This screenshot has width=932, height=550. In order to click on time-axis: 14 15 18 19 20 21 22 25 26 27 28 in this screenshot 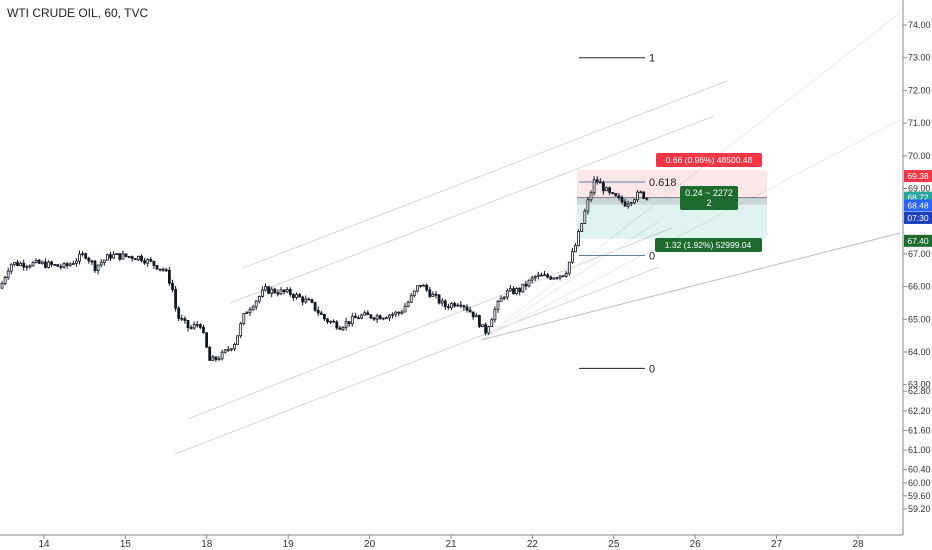, I will do `click(451, 542)`.